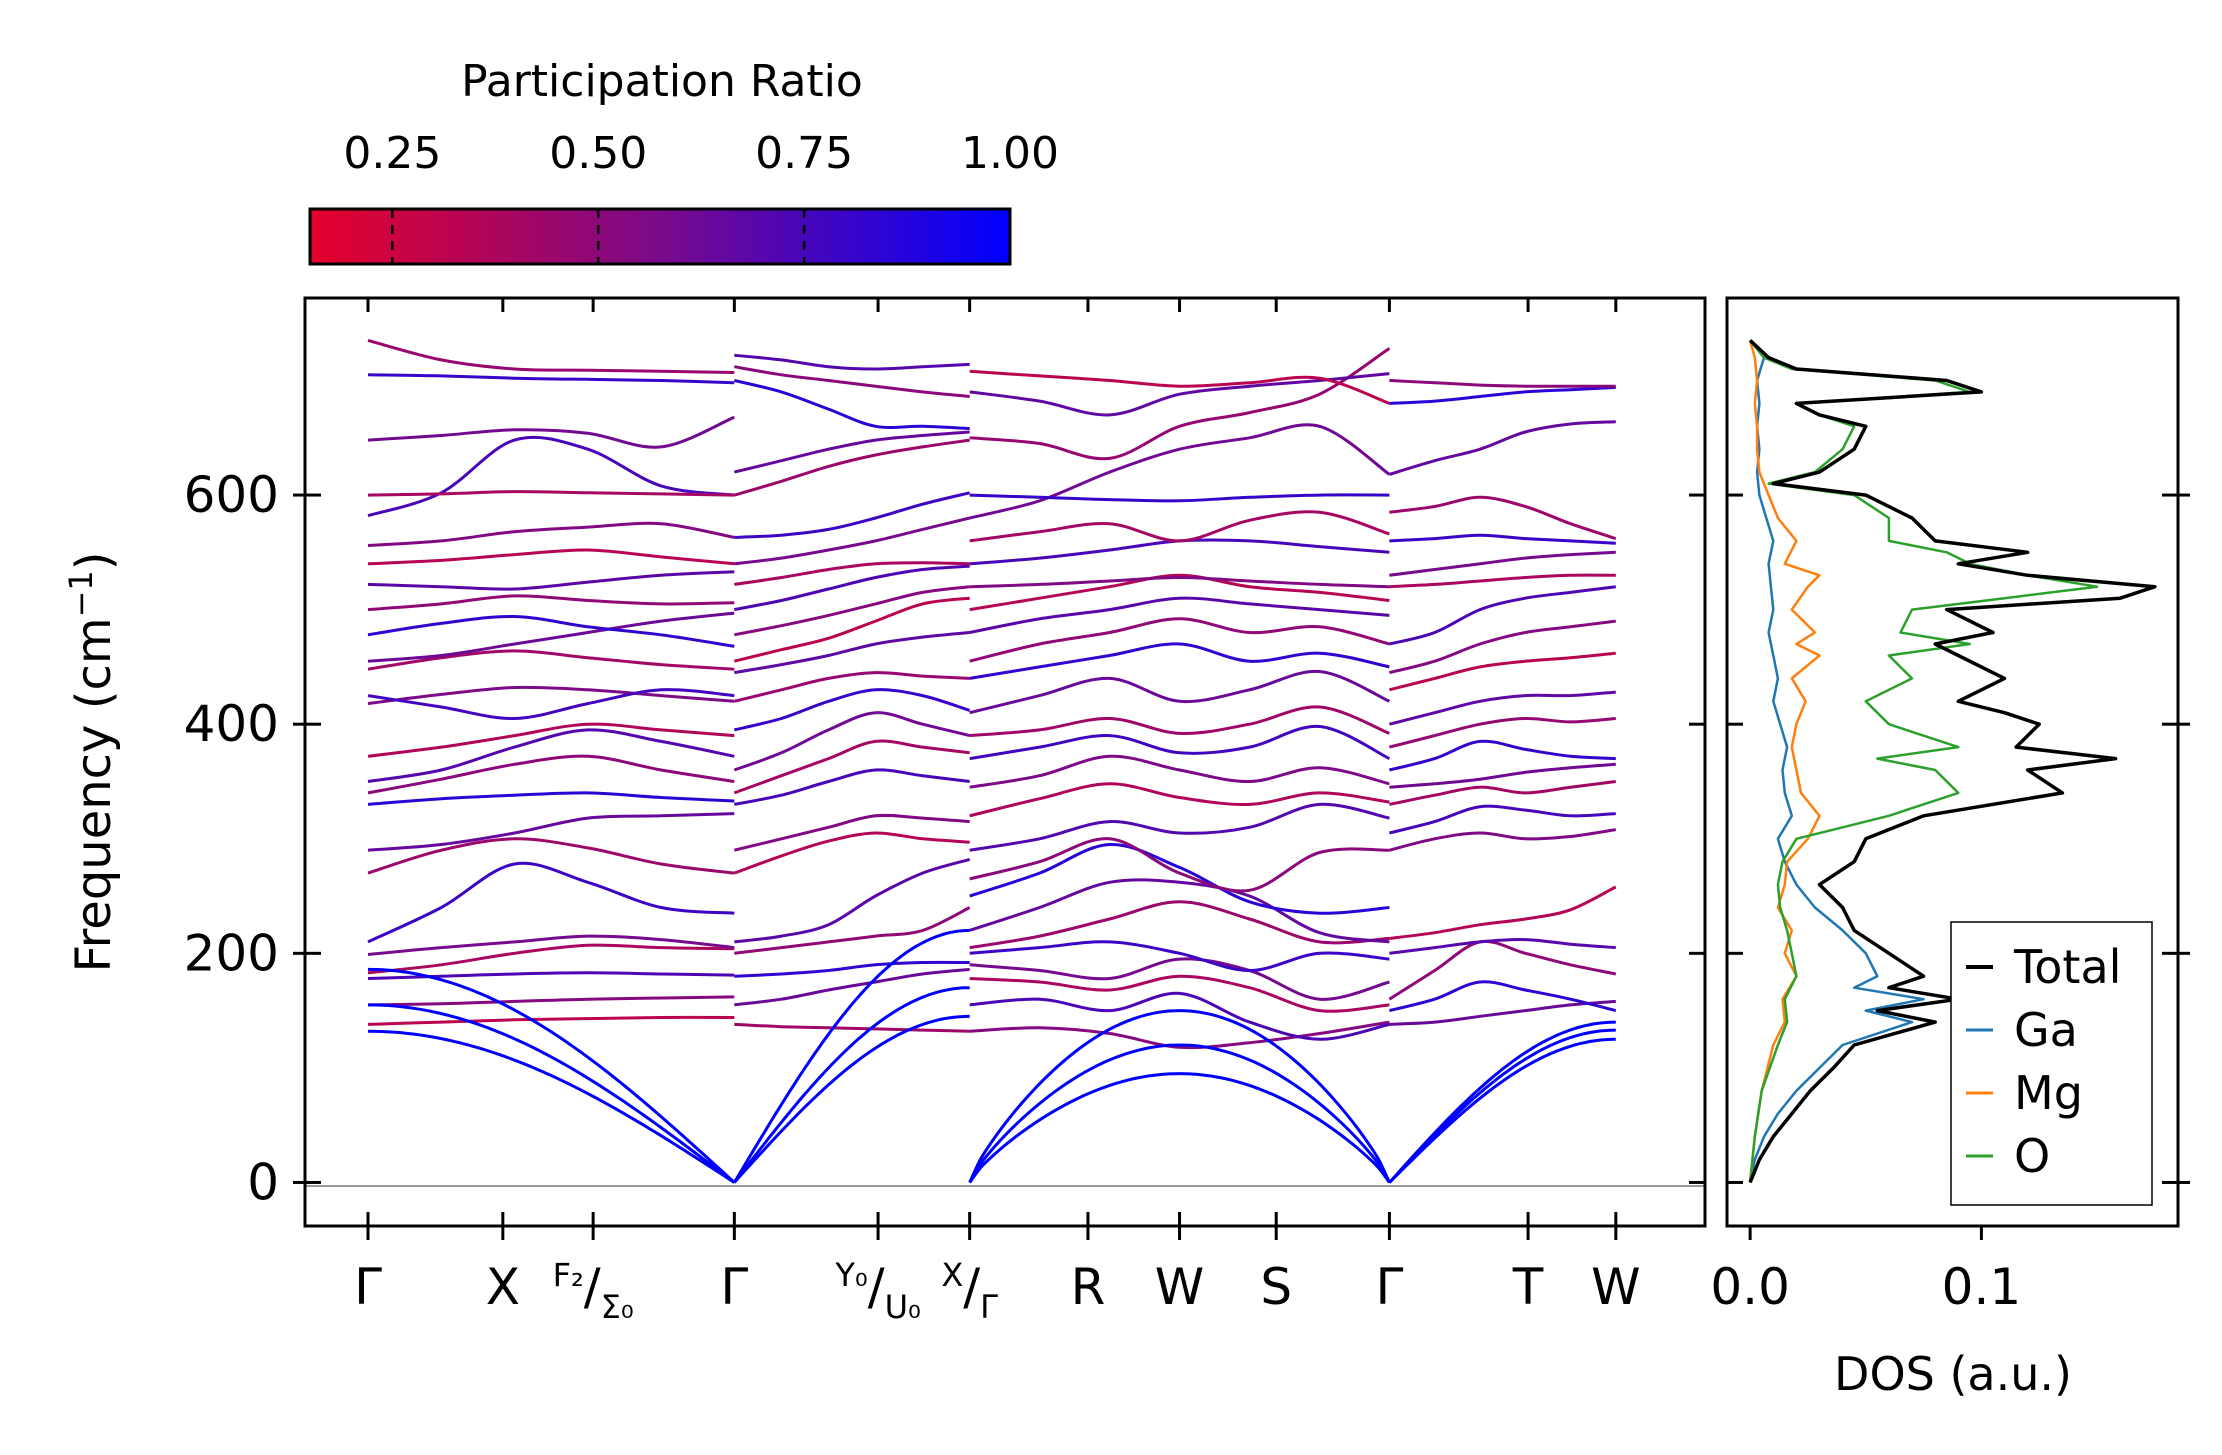 The width and height of the screenshot is (2222, 1455). I want to click on legend-label-mg: Mg, so click(2048, 1093).